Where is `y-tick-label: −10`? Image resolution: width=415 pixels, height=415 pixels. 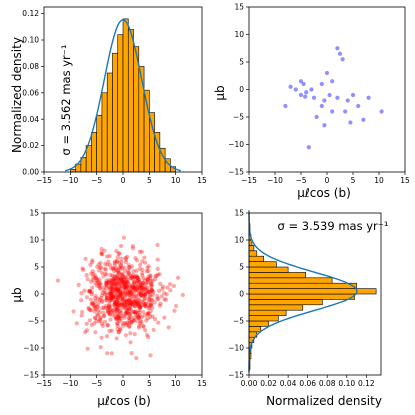
y-tick-label: −10 is located at coordinates (236, 144).